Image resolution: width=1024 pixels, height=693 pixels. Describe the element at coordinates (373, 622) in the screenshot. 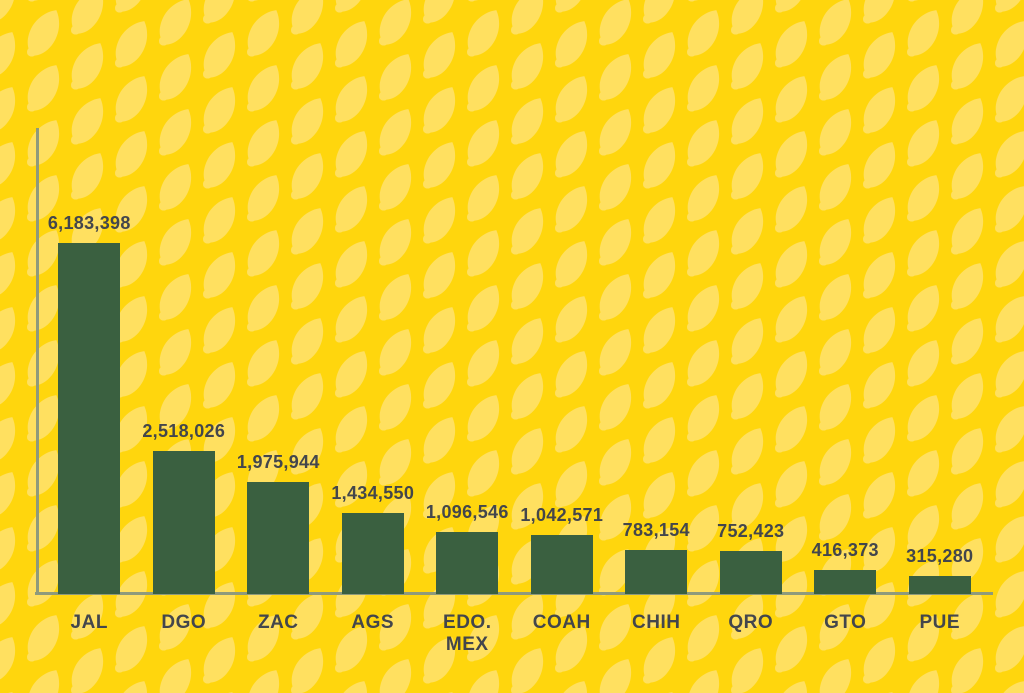

I see `category-label: AGS` at that location.